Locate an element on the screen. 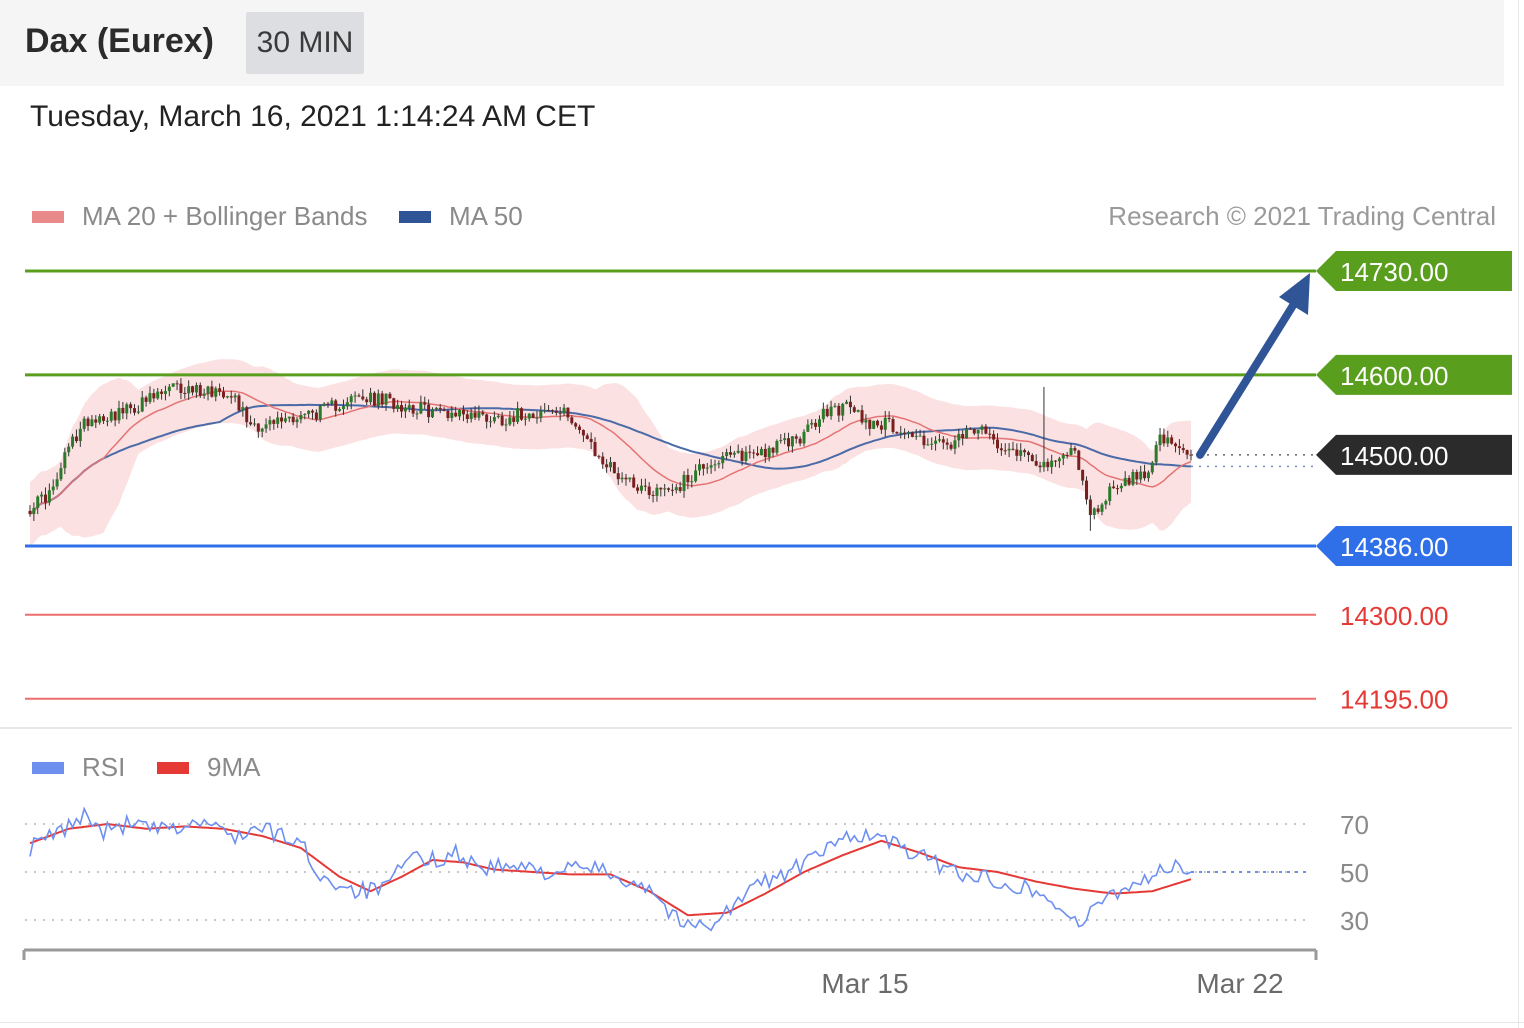 The image size is (1524, 1028). rsi-line is located at coordinates (610, 869).